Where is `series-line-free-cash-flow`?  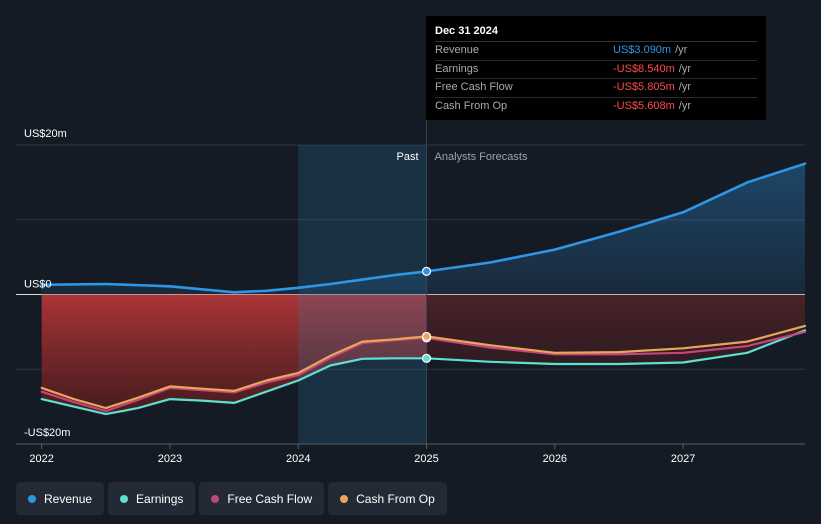 series-line-free-cash-flow is located at coordinates (423, 371).